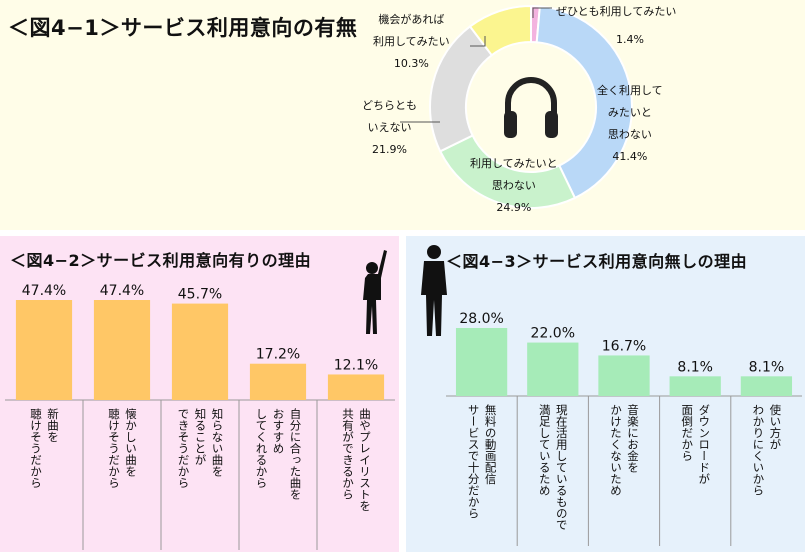 This screenshot has width=805, height=554. Describe the element at coordinates (514, 185) in the screenshot. I see `pie-label-slice-2: 利用してみたいと 思わない 24.9%` at that location.